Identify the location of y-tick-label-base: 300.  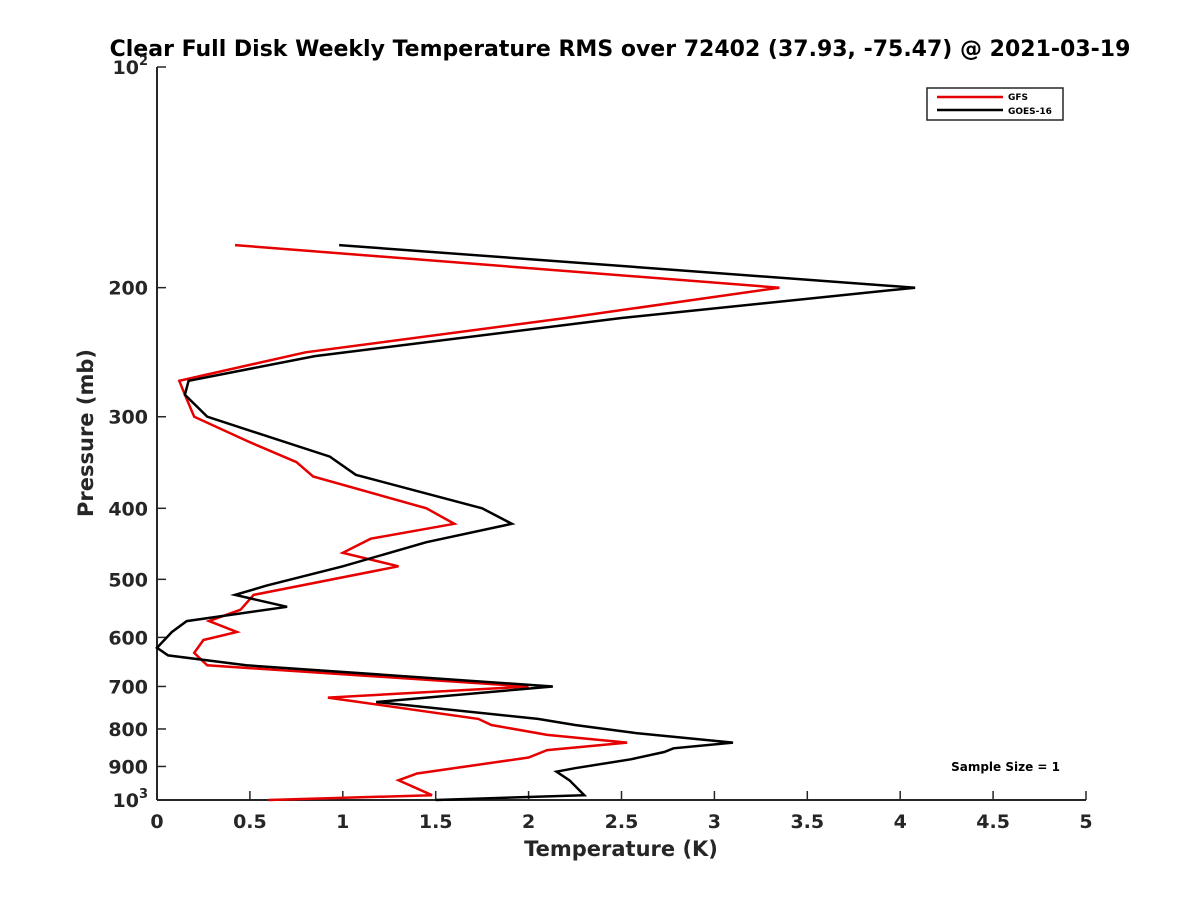
(128, 418).